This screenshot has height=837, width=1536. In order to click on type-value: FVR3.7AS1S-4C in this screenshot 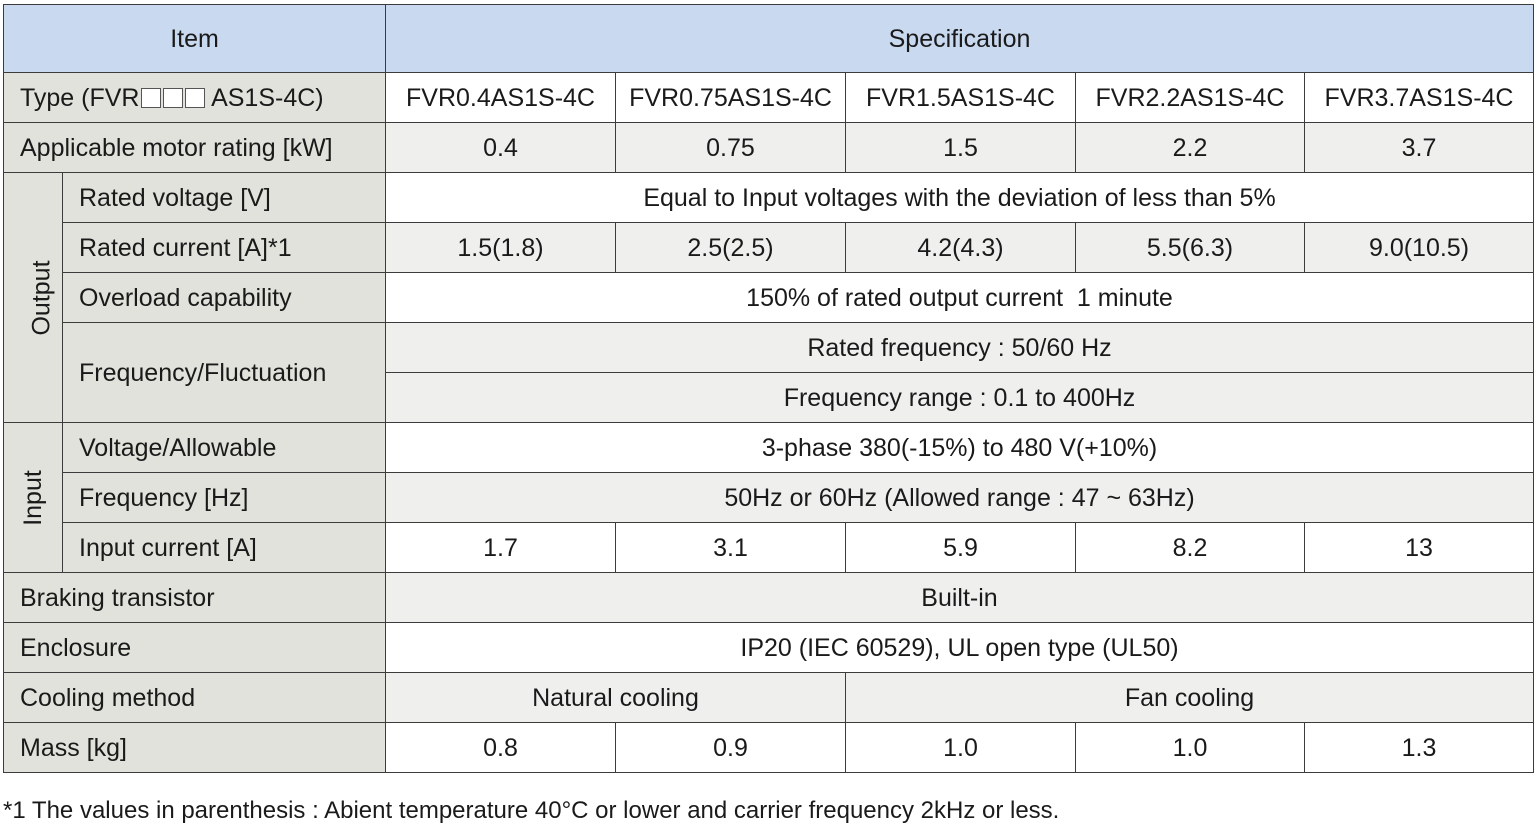, I will do `click(1419, 97)`.